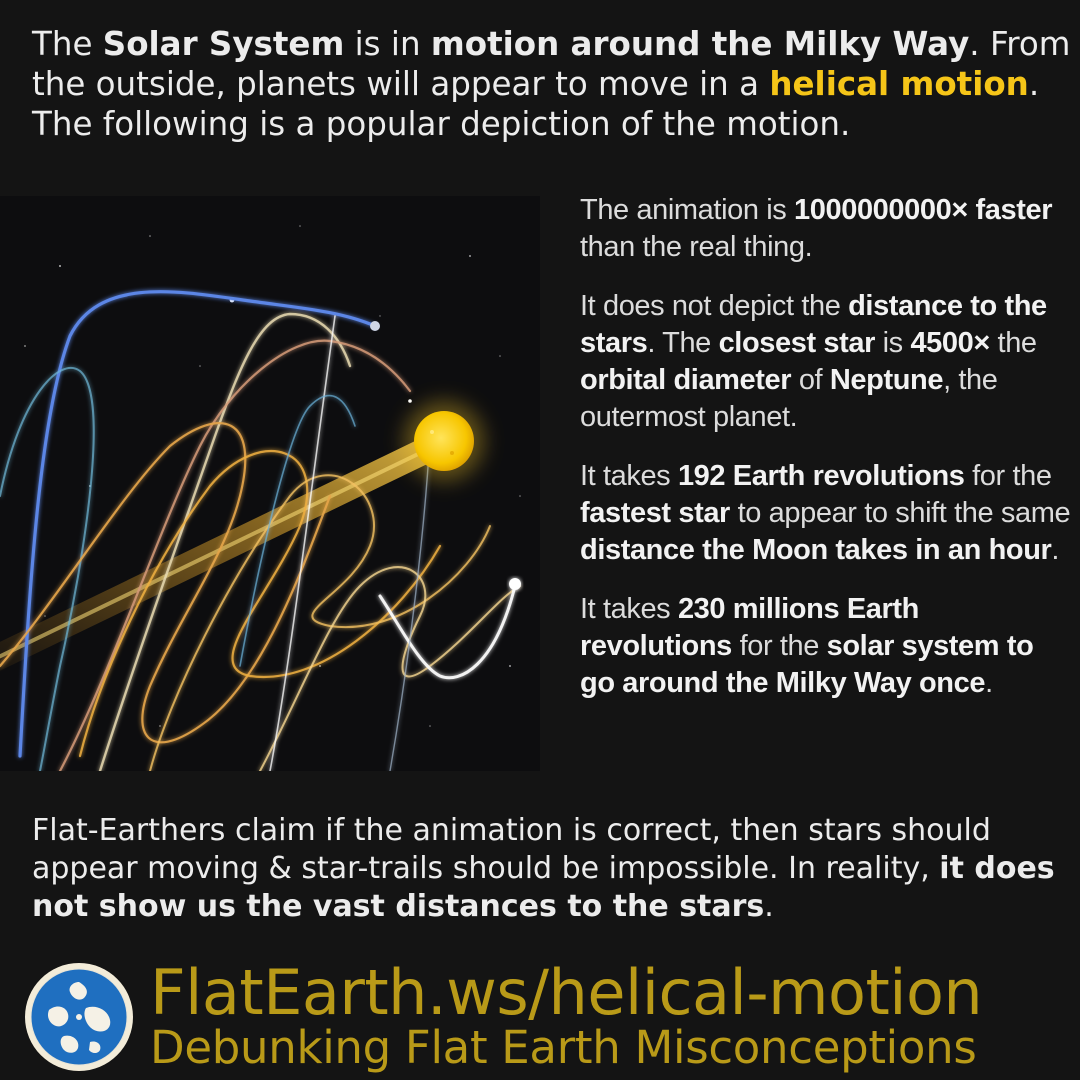 This screenshot has width=1080, height=1080. Describe the element at coordinates (447, 632) in the screenshot. I see `moon-trail` at that location.